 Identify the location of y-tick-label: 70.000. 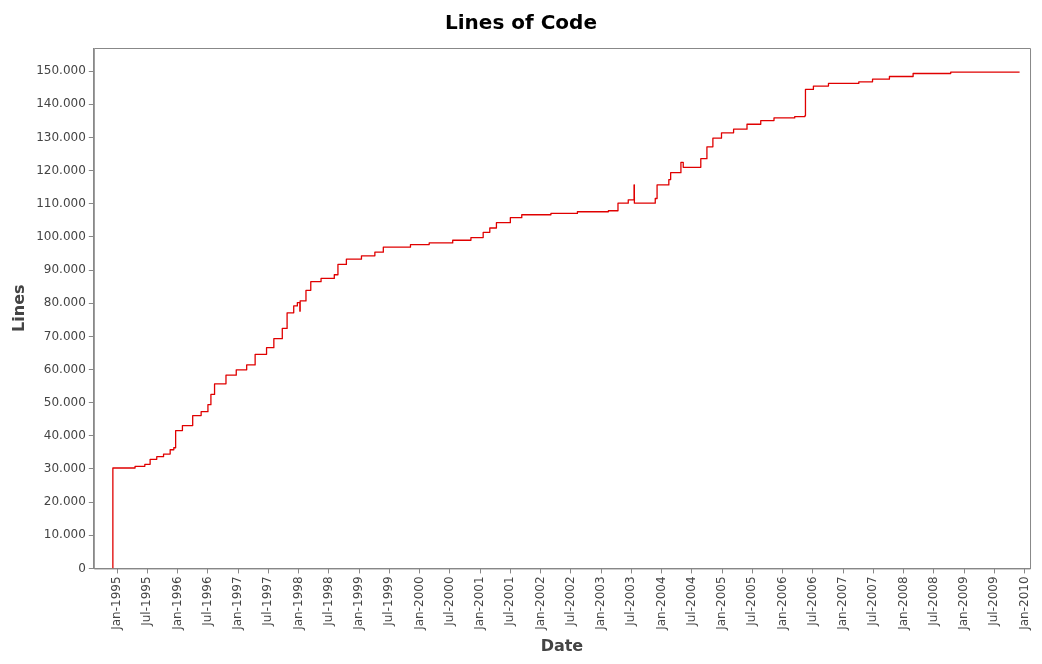
(64, 335).